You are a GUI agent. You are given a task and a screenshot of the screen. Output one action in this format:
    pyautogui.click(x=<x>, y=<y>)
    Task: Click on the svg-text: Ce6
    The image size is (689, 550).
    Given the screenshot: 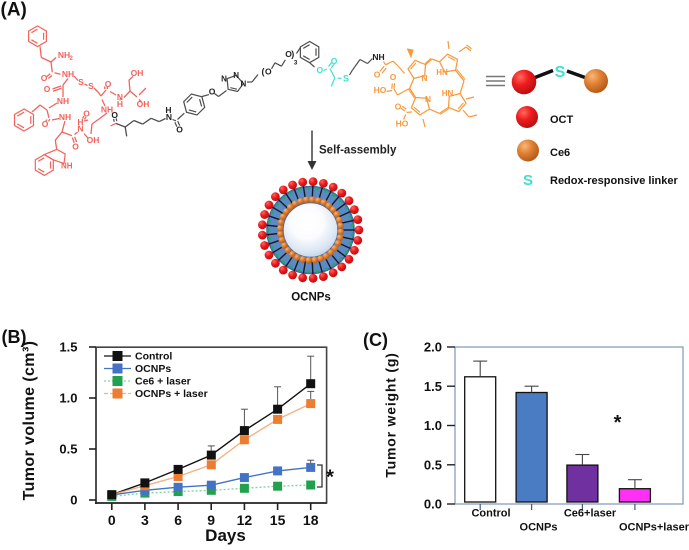 What is the action you would take?
    pyautogui.click(x=560, y=153)
    